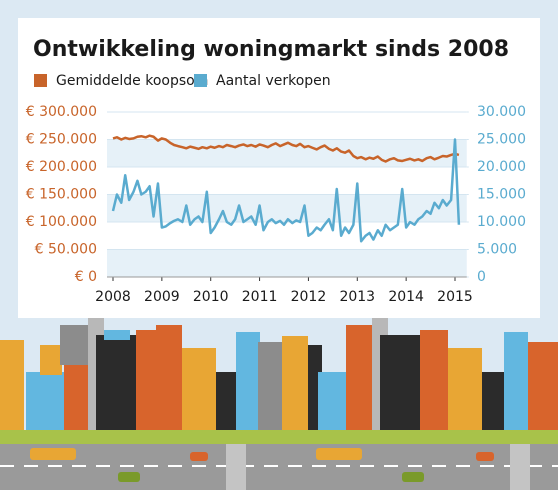 The height and width of the screenshot is (490, 558). I want to click on legend: Gemiddelde koopsom Aantal verkopen, so click(182, 81).